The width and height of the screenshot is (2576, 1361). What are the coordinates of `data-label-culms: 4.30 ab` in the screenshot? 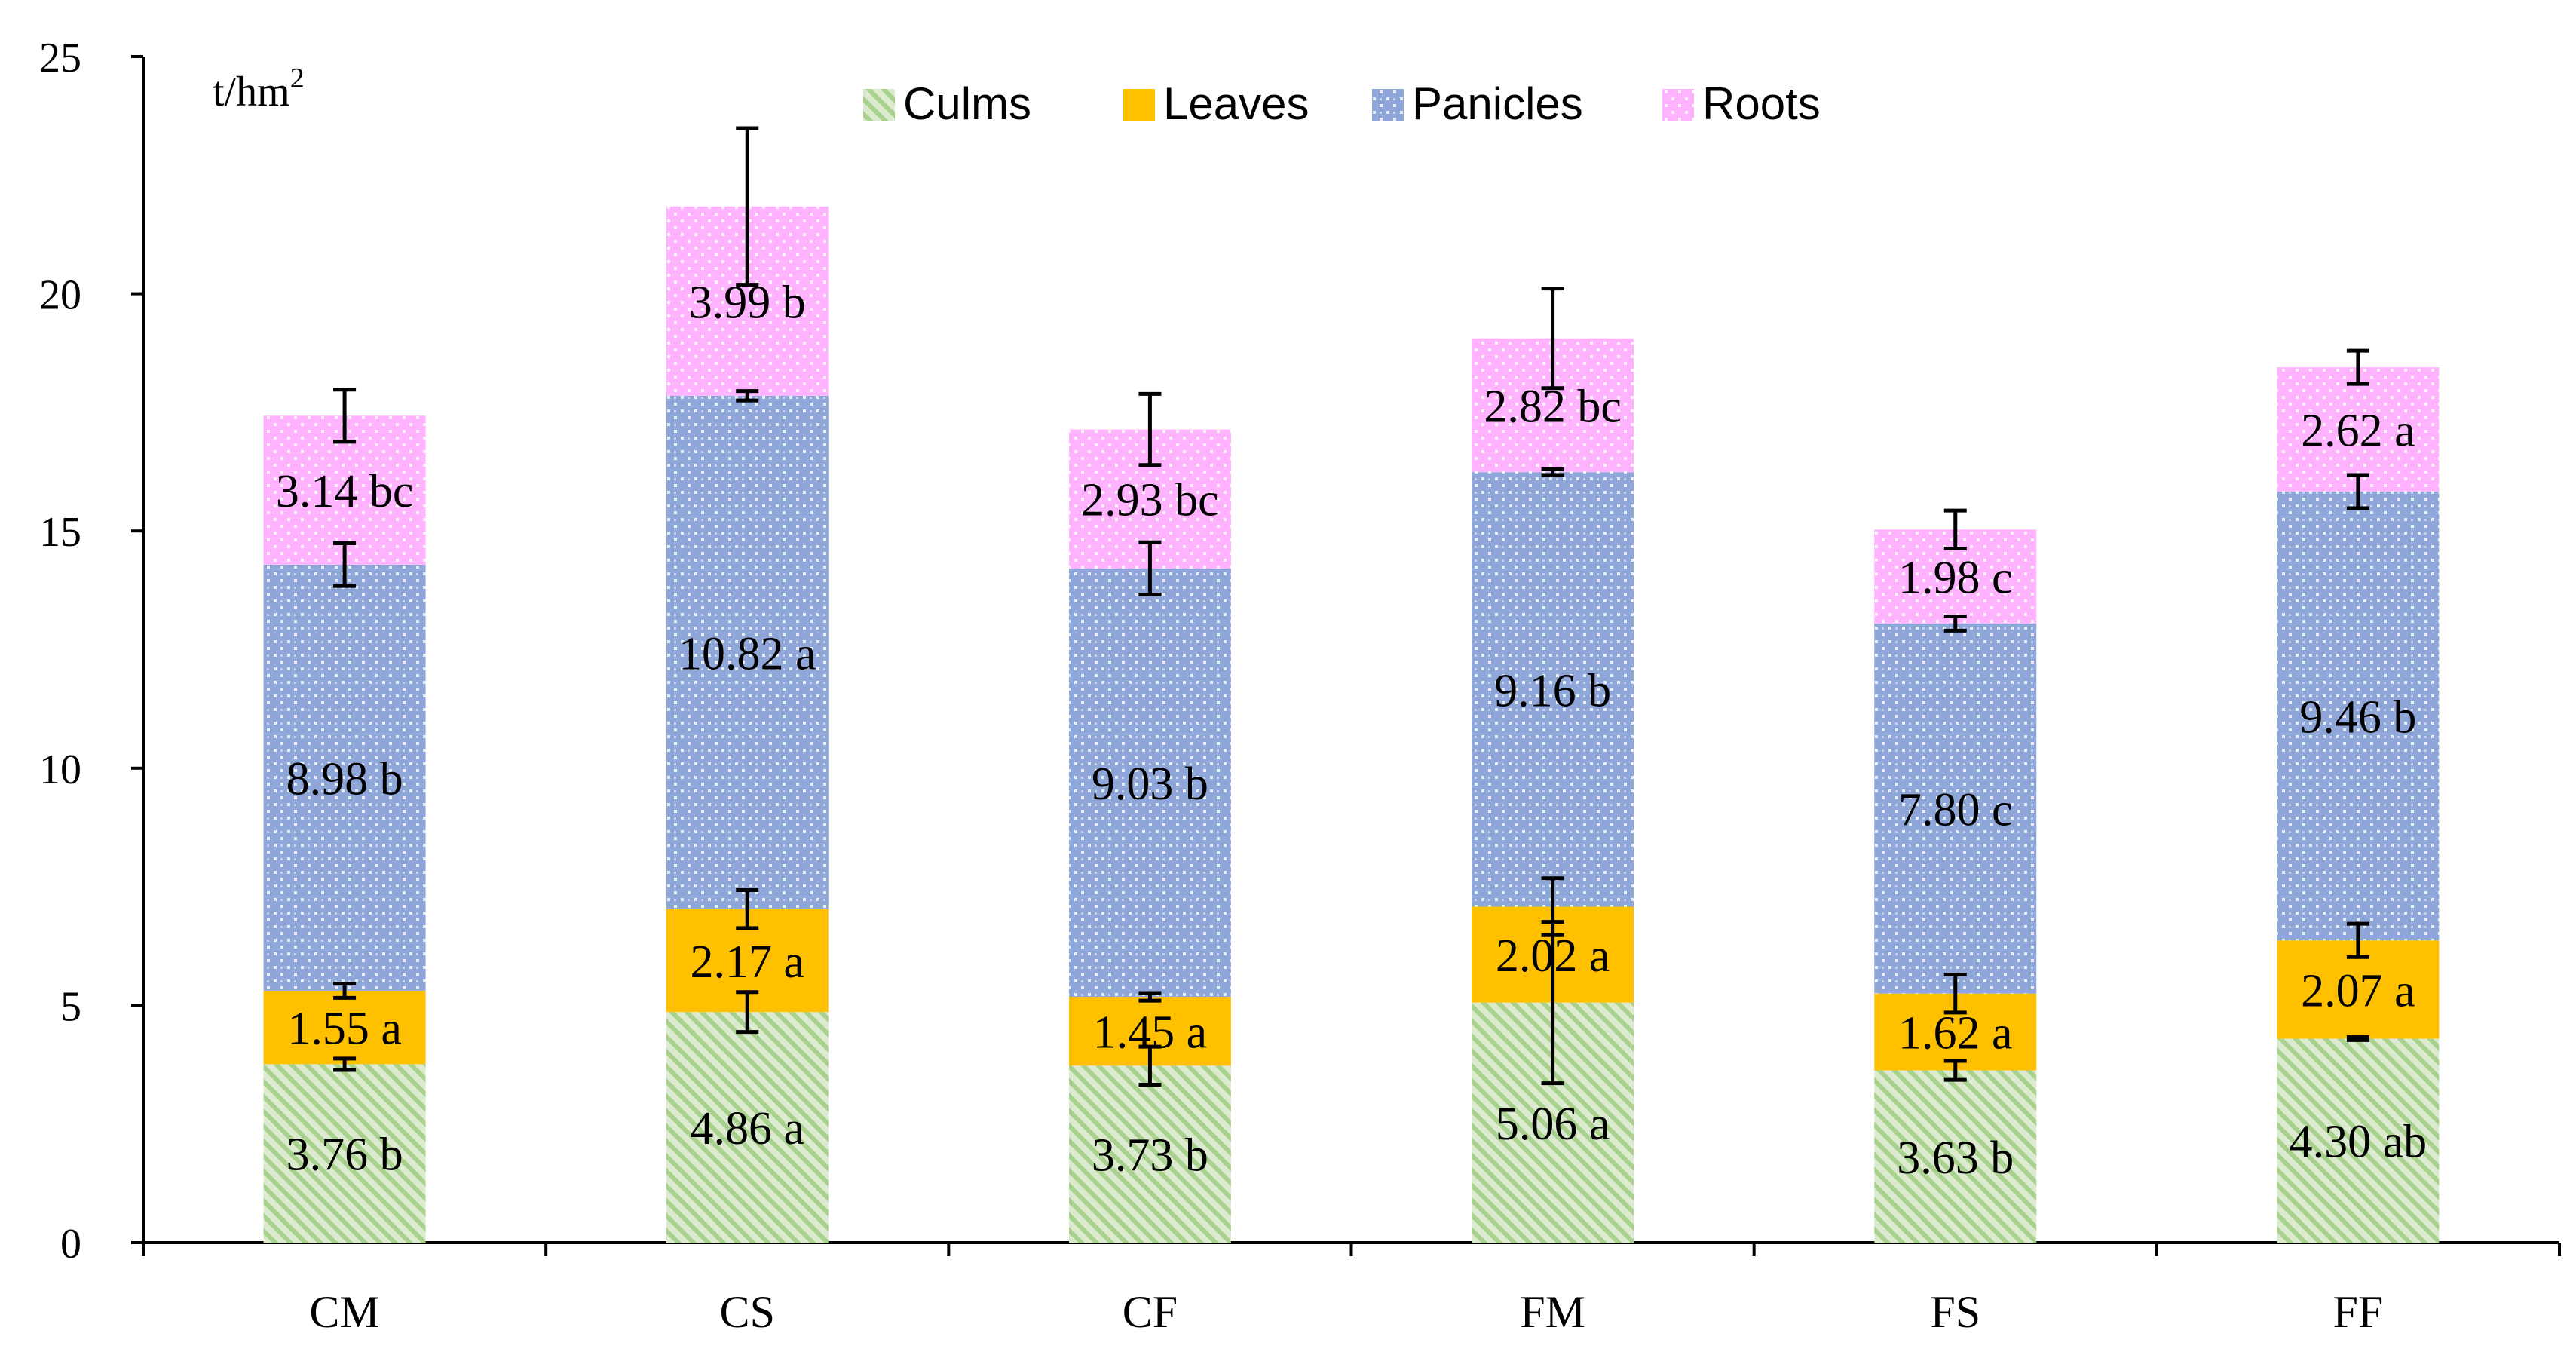 It's located at (2358, 1142).